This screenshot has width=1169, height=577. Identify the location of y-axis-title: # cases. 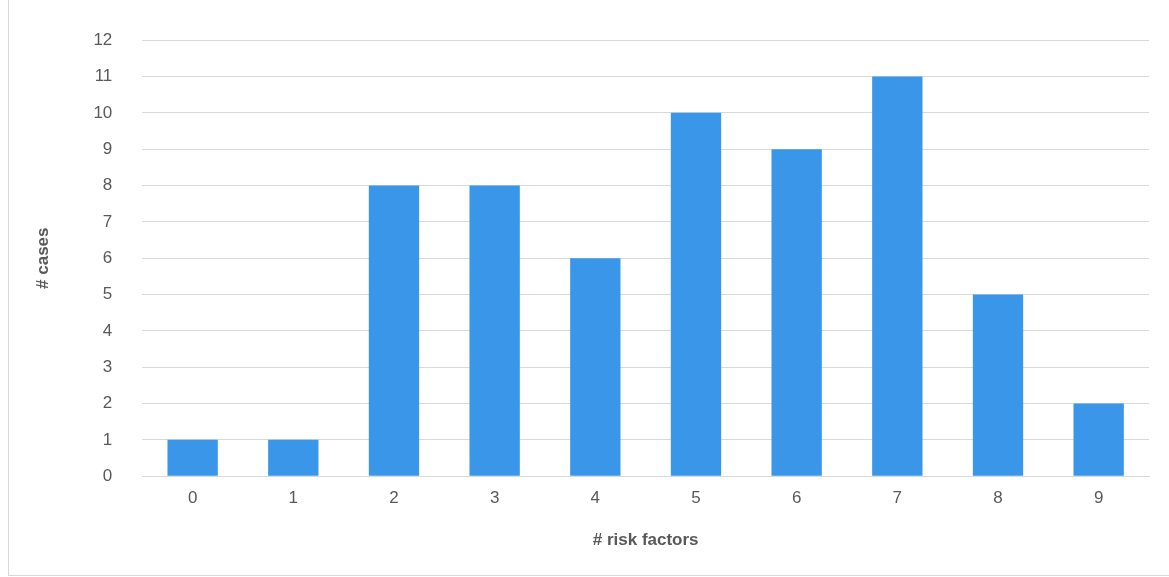
(42, 258).